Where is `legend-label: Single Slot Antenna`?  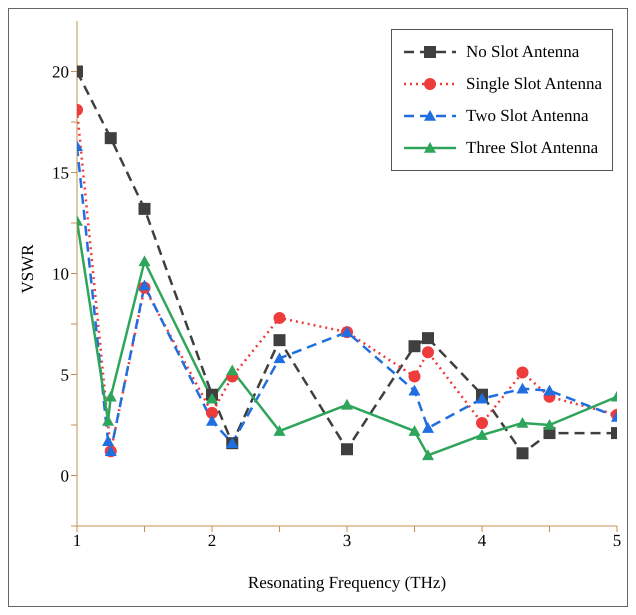 legend-label: Single Slot Antenna is located at coordinates (534, 84).